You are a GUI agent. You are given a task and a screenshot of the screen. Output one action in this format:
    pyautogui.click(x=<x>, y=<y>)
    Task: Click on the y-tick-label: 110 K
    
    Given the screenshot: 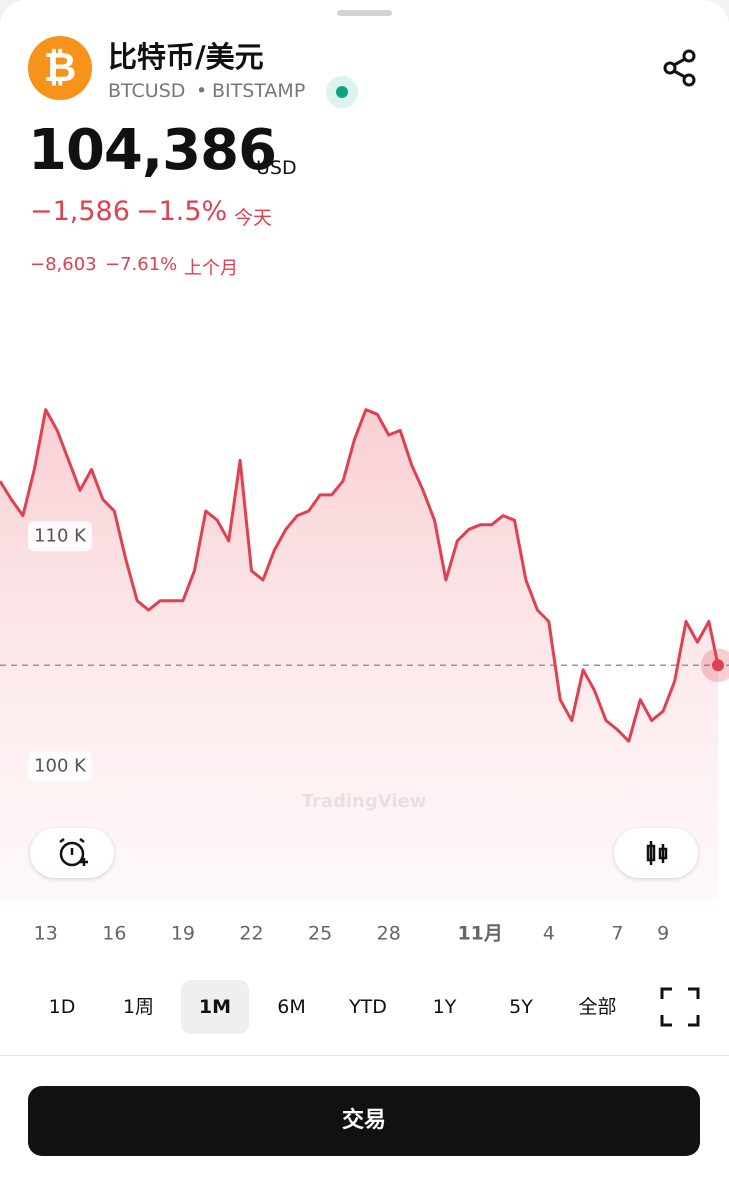 What is the action you would take?
    pyautogui.click(x=60, y=535)
    